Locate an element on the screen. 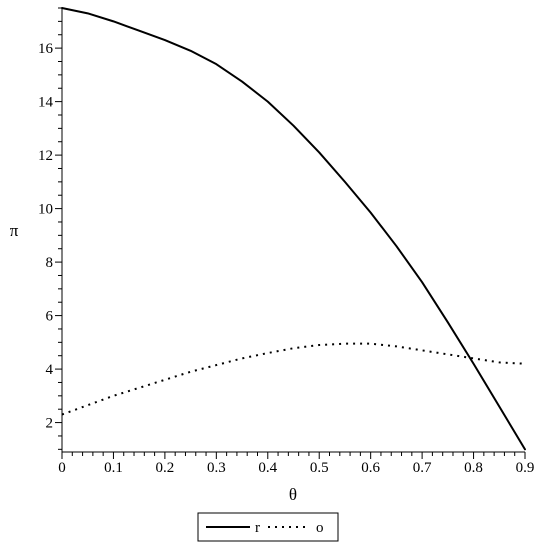 The width and height of the screenshot is (548, 550). y-axis-ticks: 2 4 6 8 10 12 14 16 is located at coordinates (50, 228).